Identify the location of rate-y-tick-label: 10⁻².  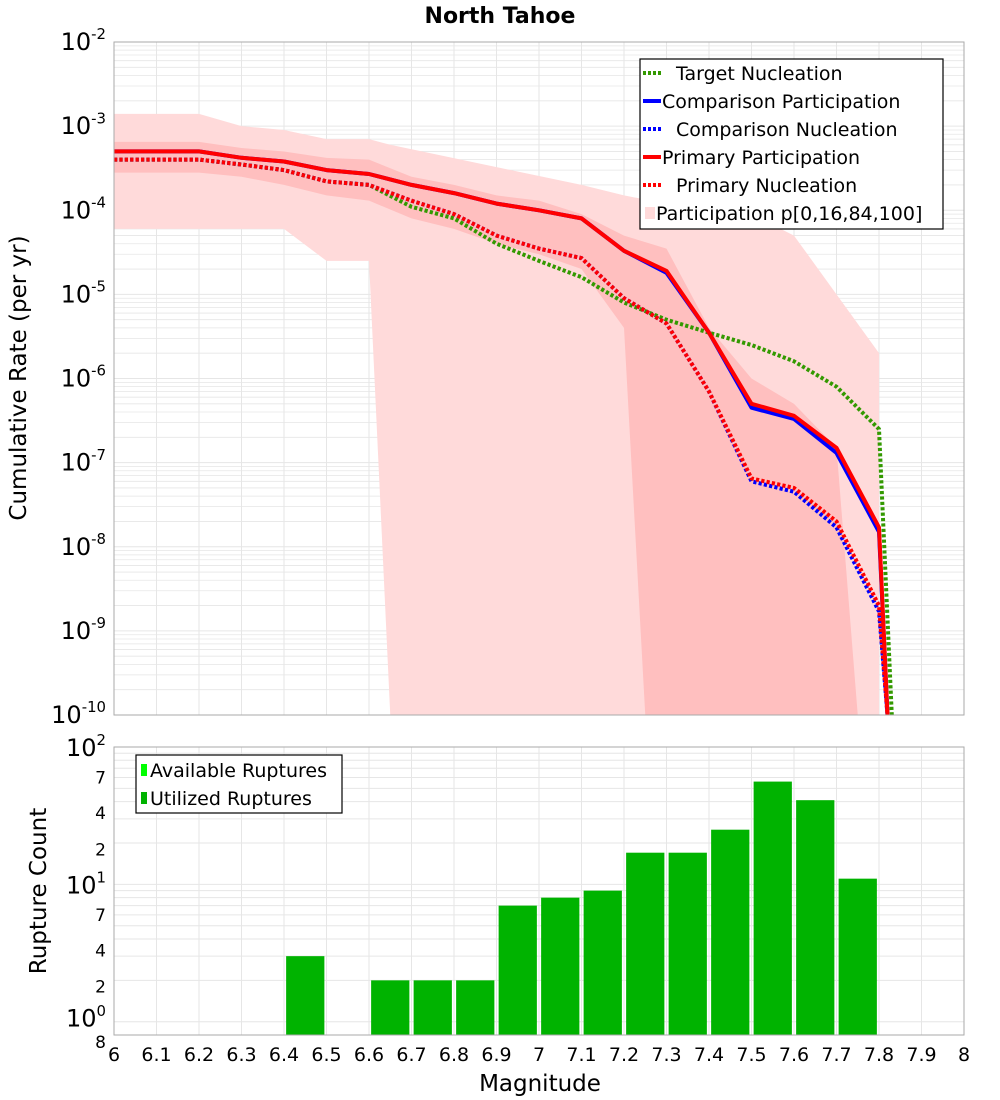
(83, 40).